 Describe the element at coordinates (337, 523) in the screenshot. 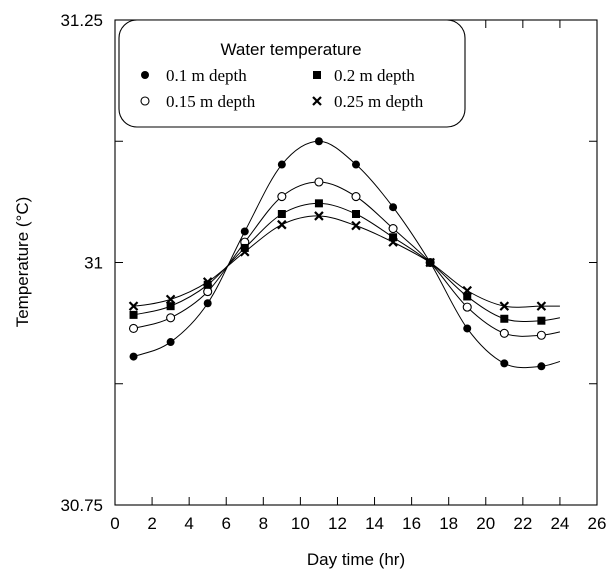

I see `x-tick-label: 12` at that location.